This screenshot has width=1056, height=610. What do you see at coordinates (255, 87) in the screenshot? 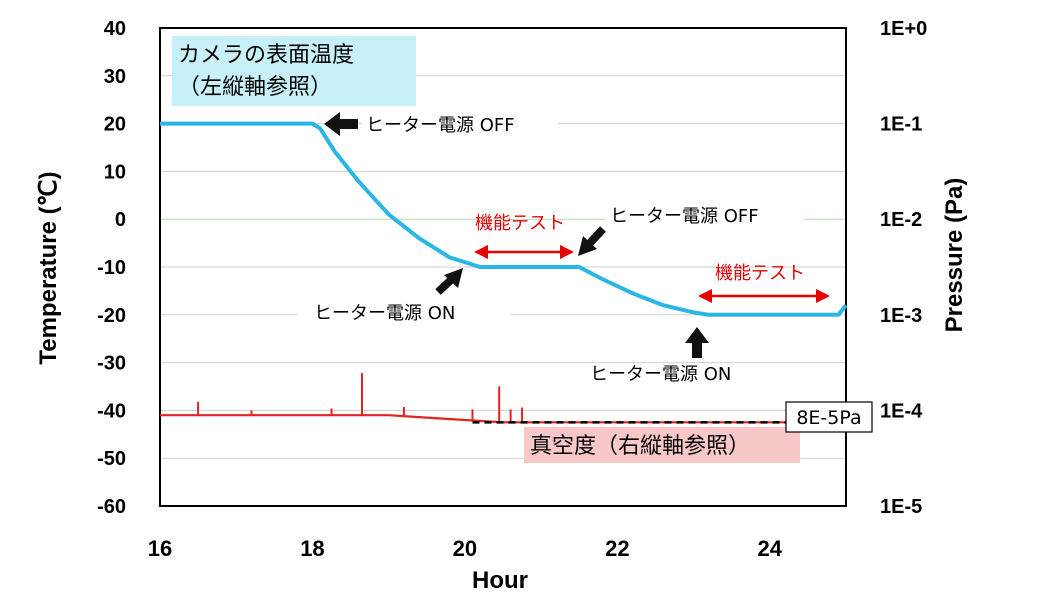
I see `camera-label-line2: （左縦軸参照）` at bounding box center [255, 87].